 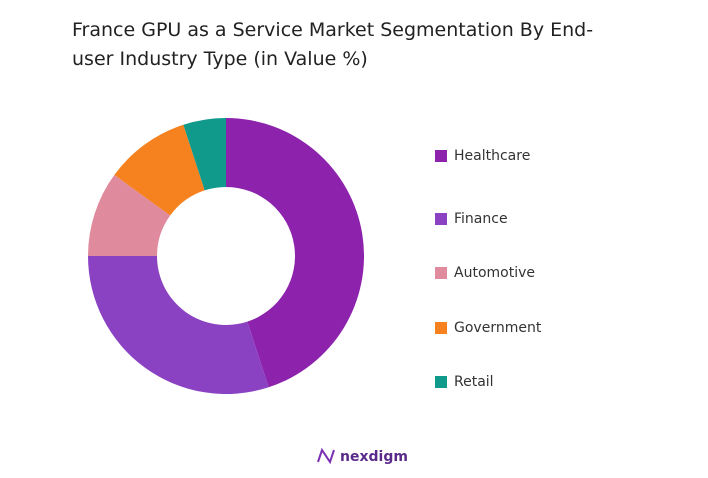 What do you see at coordinates (374, 457) in the screenshot?
I see `brand: nexdigm` at bounding box center [374, 457].